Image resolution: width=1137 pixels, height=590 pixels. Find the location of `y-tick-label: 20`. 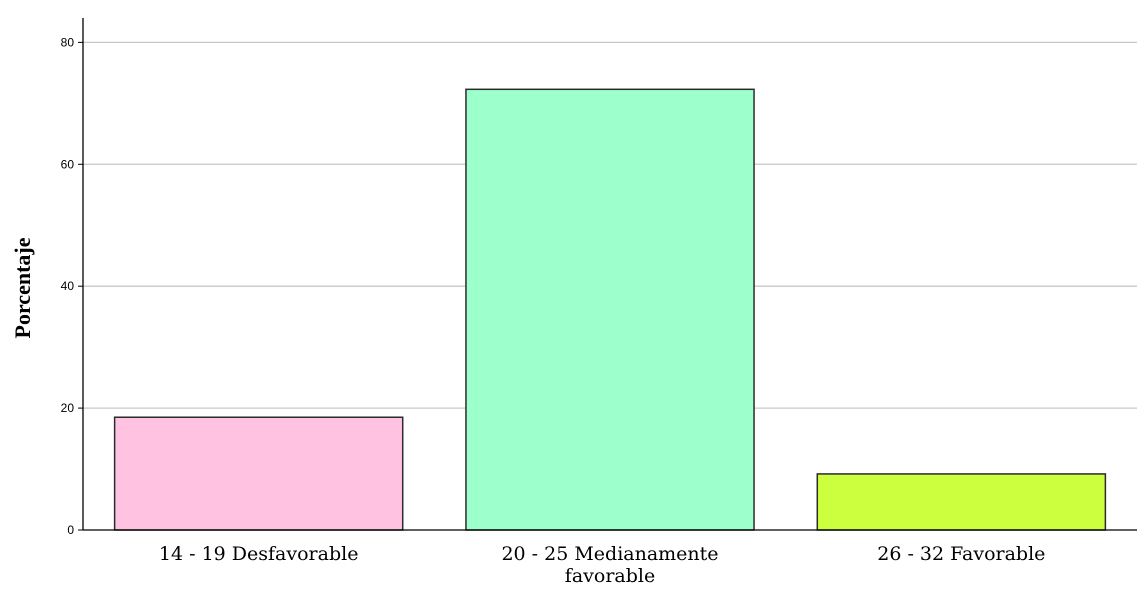

y-tick-label: 20 is located at coordinates (68, 408).